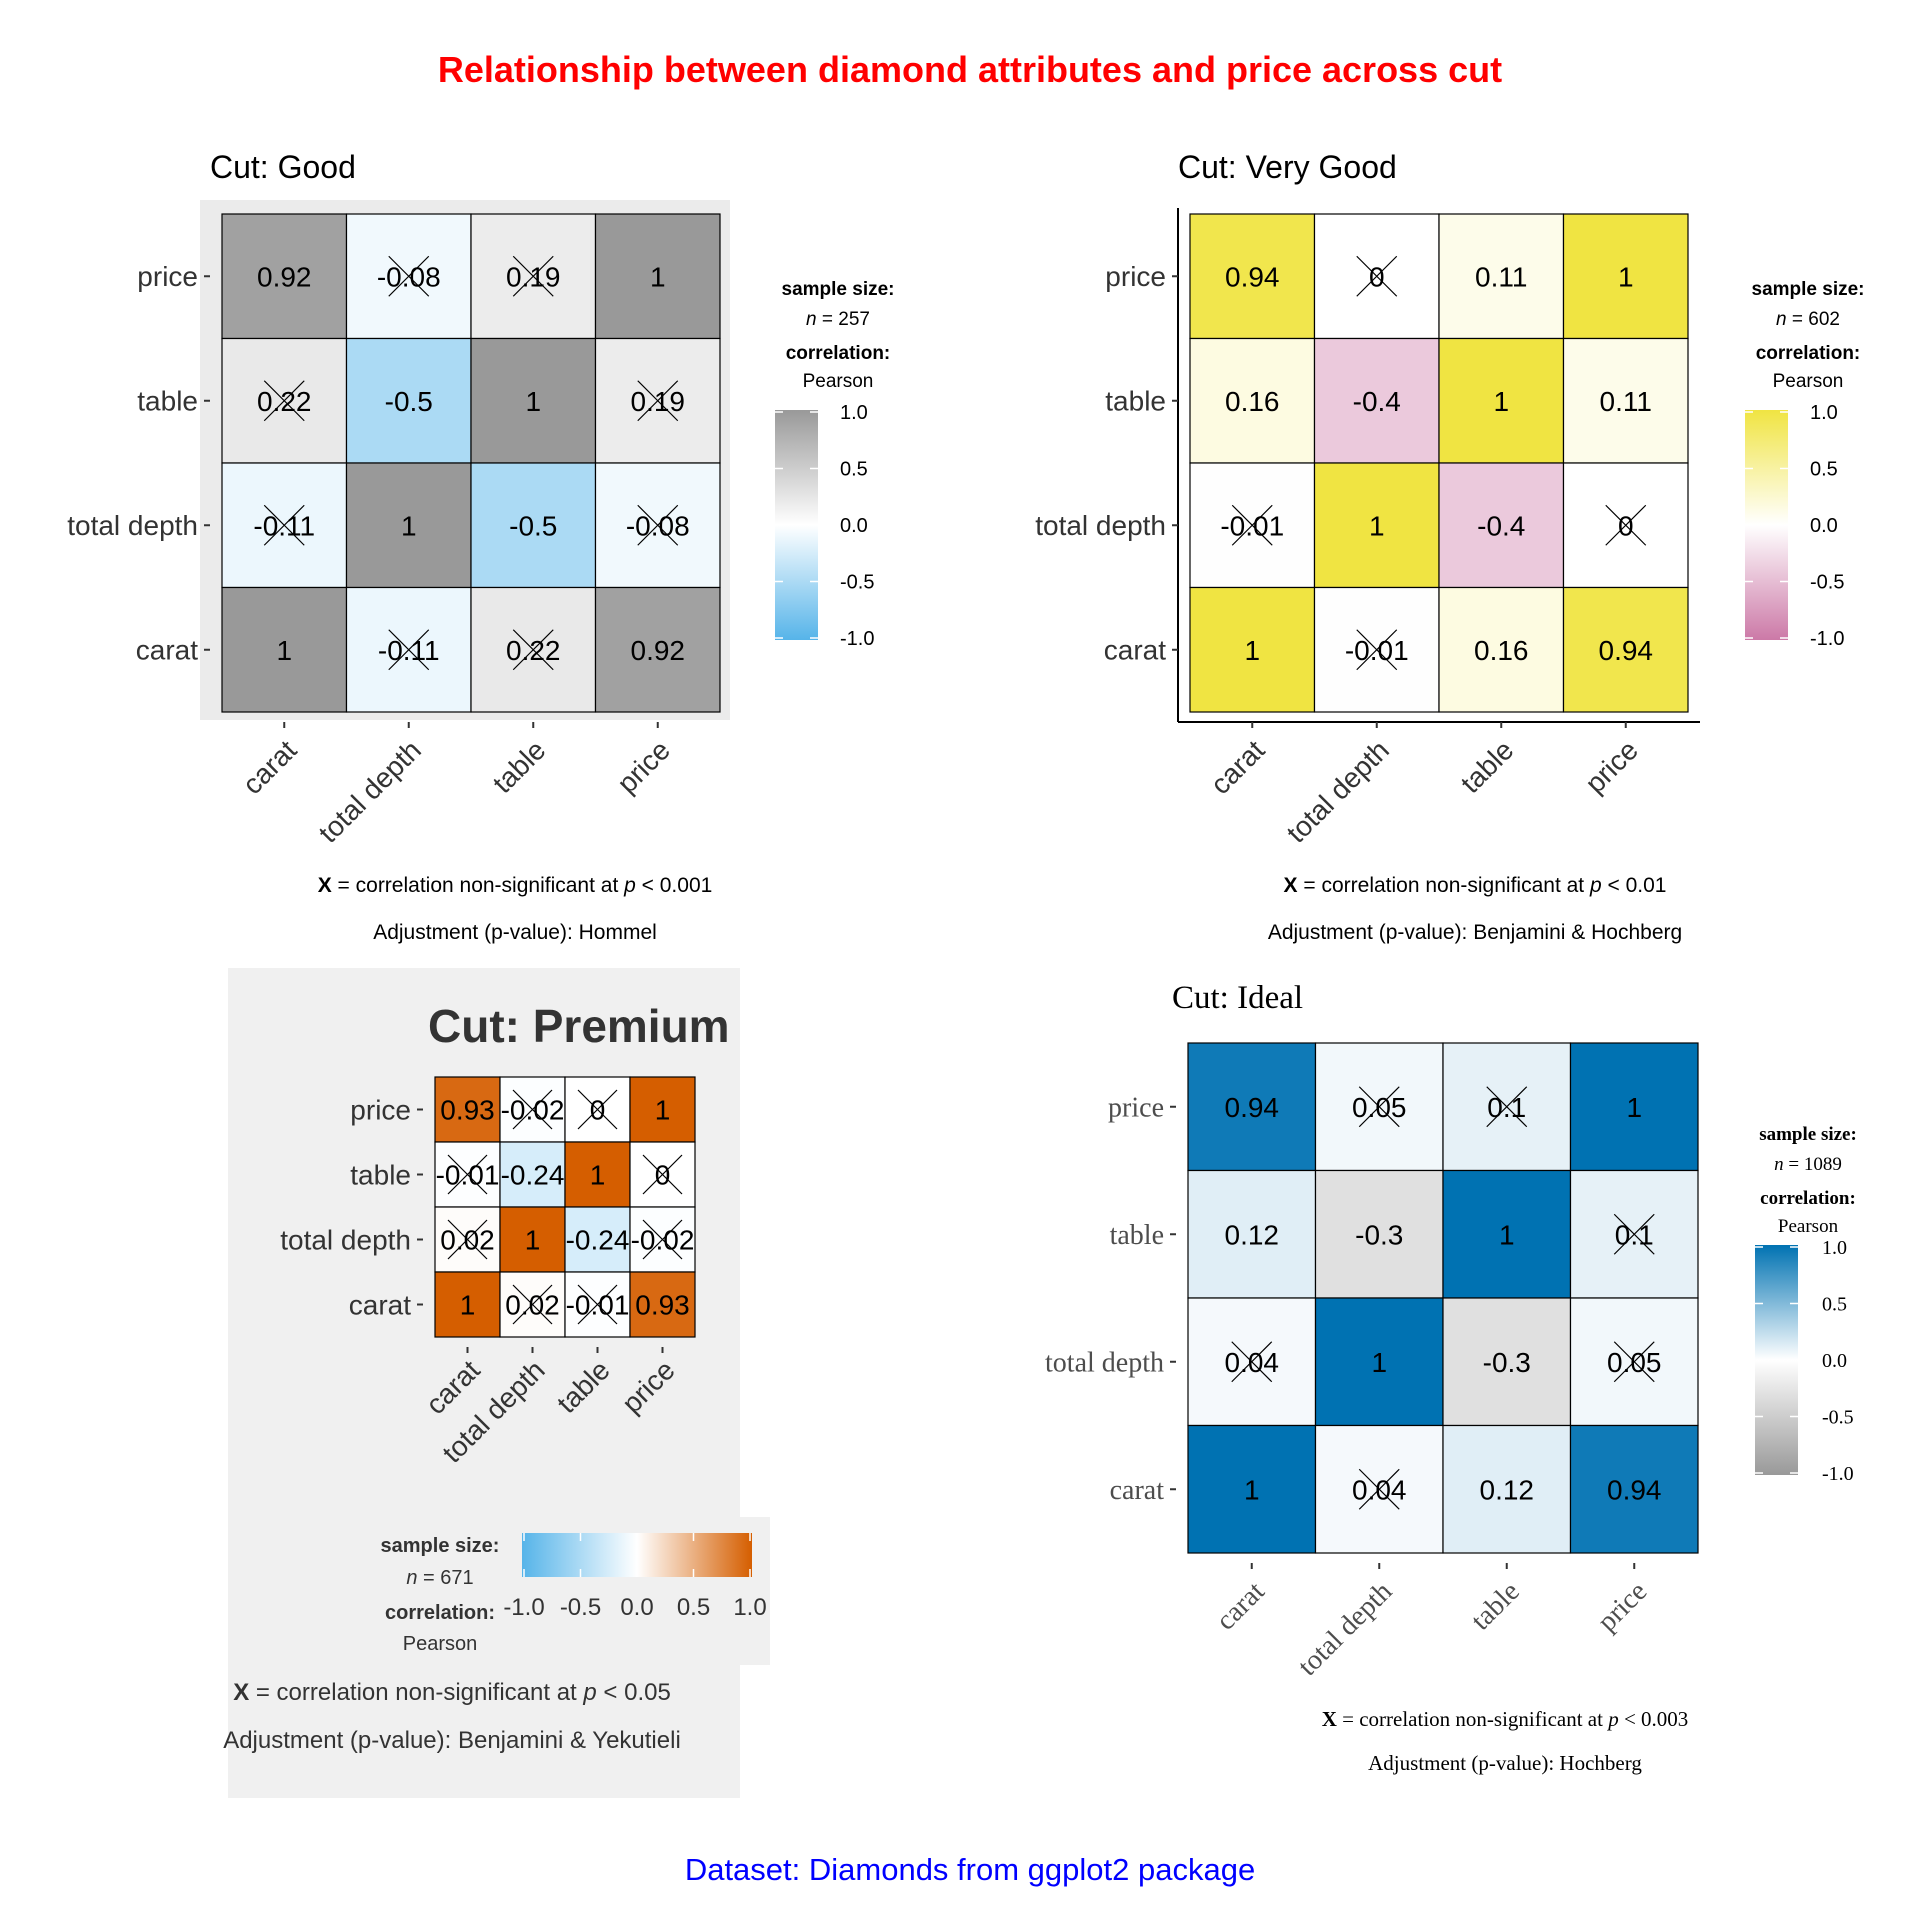 This screenshot has height=1920, width=1920. I want to click on legend-sample-size-value: n = 1089, so click(1808, 1164).